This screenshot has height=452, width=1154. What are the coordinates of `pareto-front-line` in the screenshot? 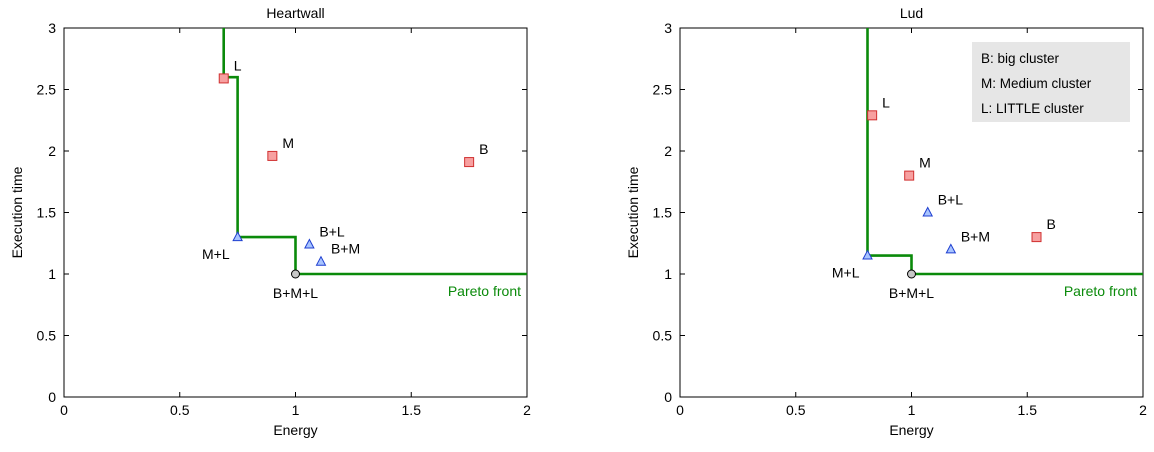 It's located at (1004, 152).